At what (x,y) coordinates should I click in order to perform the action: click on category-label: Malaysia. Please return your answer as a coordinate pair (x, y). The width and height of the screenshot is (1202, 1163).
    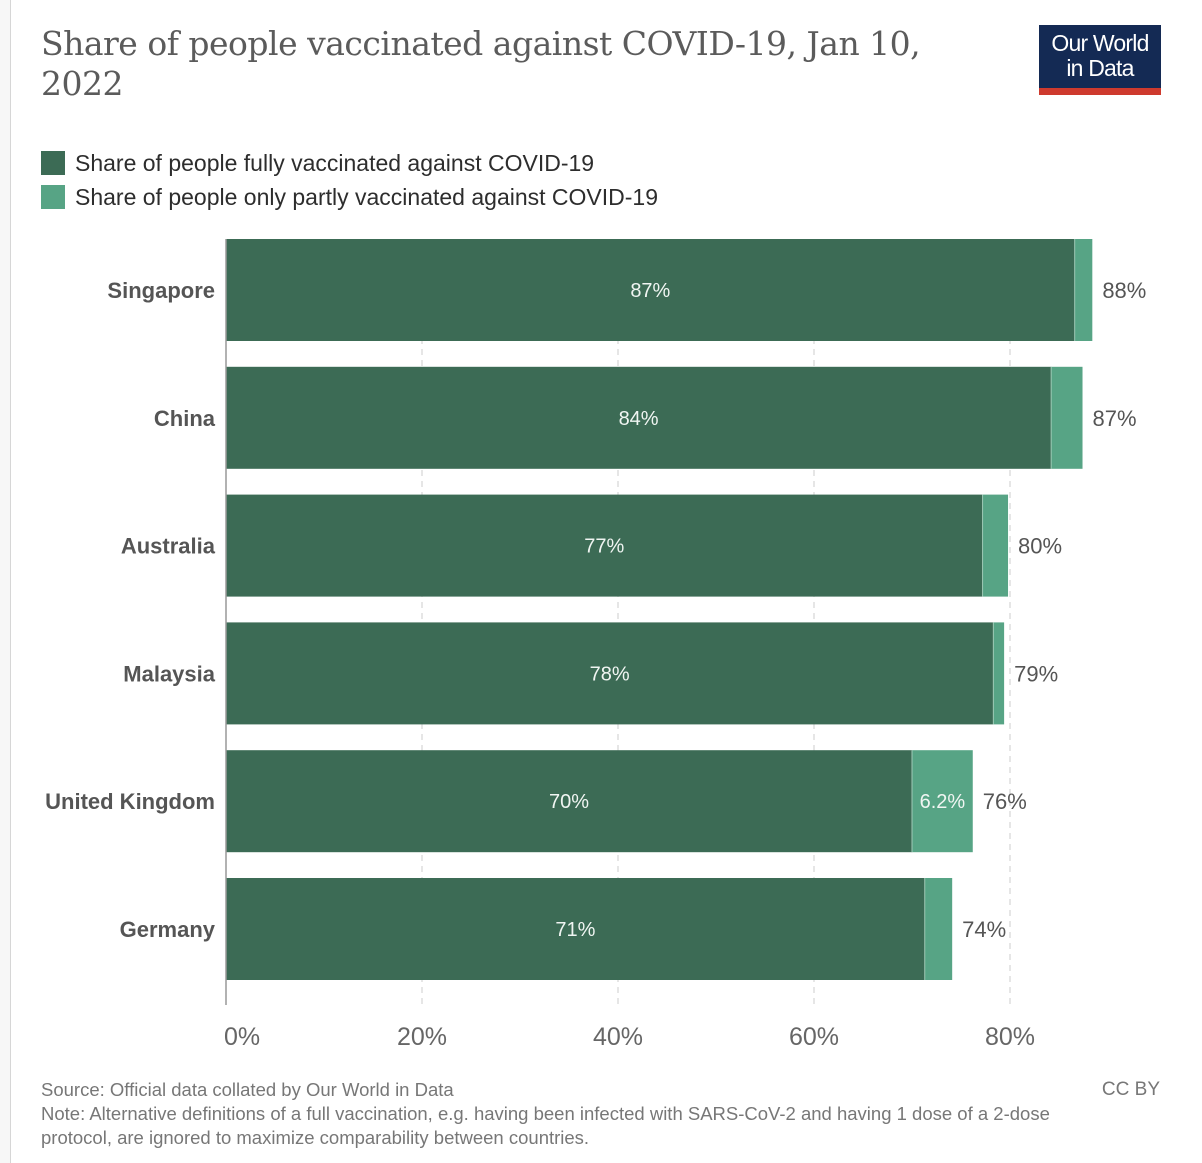
    Looking at the image, I should click on (169, 673).